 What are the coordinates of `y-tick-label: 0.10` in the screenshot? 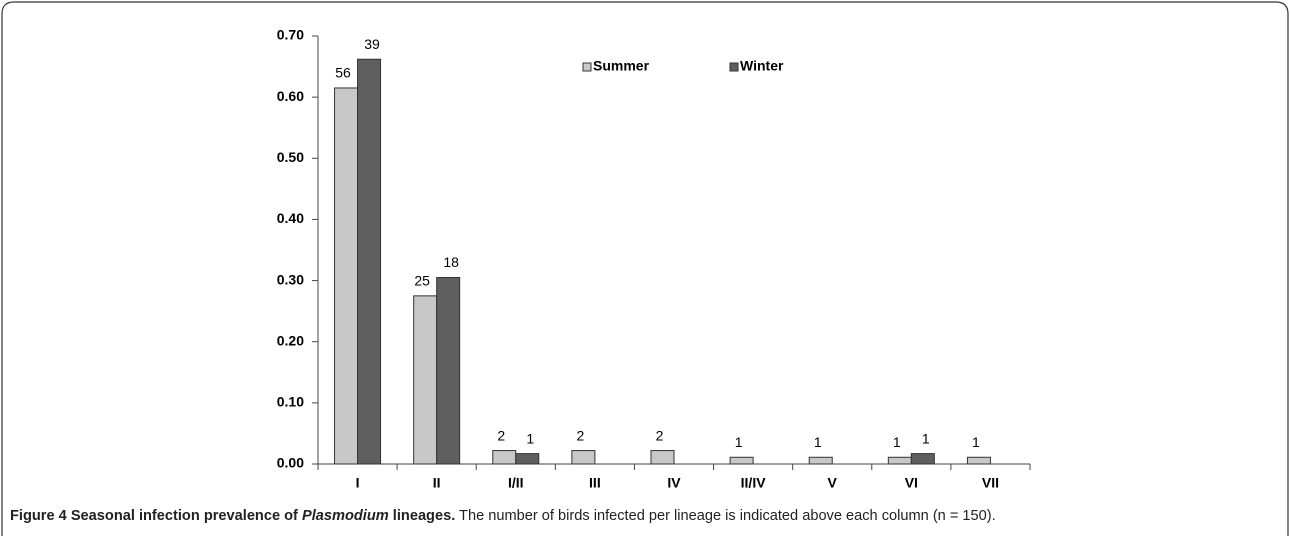 It's located at (290, 402).